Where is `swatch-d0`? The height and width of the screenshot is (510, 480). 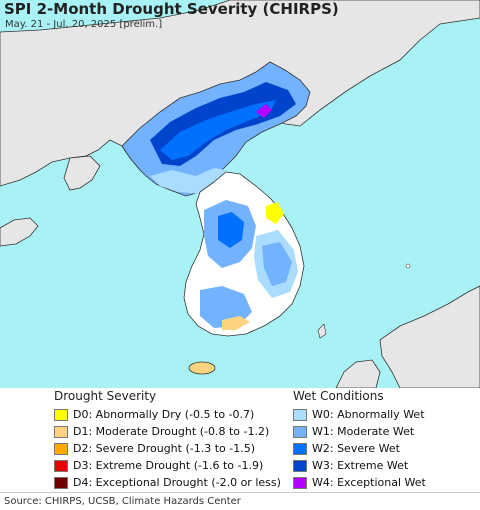
swatch-d0 is located at coordinates (61, 414).